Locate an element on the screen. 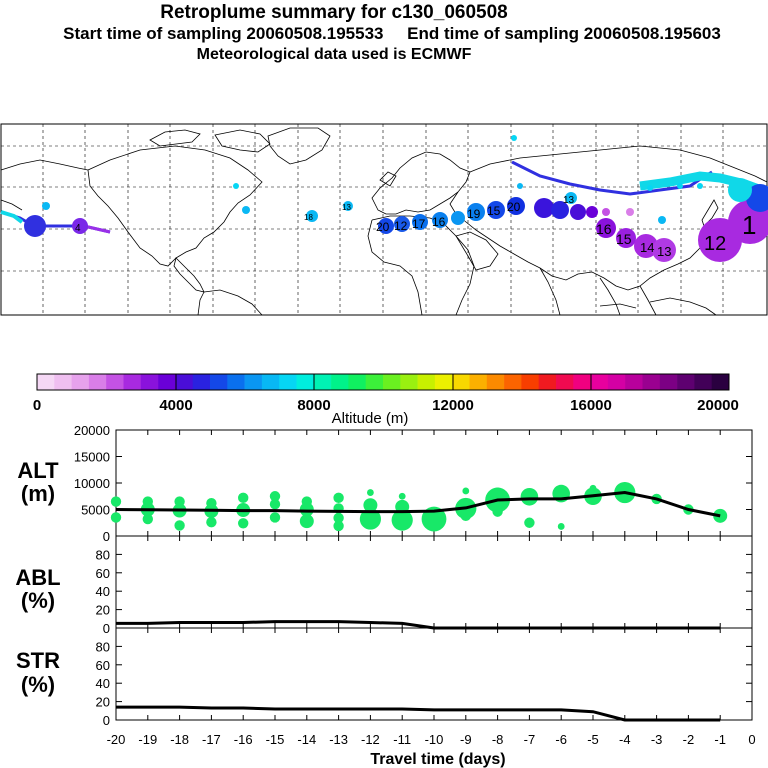  map-label: 20 is located at coordinates (383, 227).